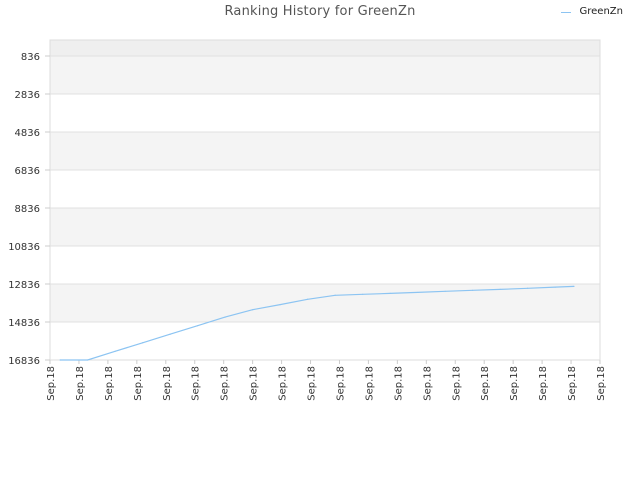 The height and width of the screenshot is (480, 640). I want to click on y-tick-label: 8836, so click(27, 209).